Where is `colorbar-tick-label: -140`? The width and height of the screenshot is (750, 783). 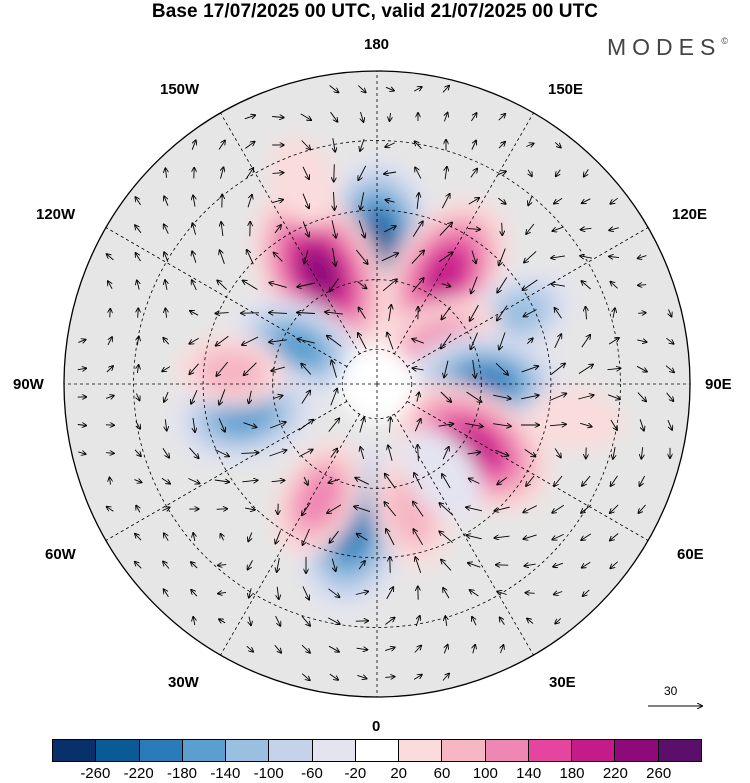
colorbar-tick-label: -140 is located at coordinates (225, 773).